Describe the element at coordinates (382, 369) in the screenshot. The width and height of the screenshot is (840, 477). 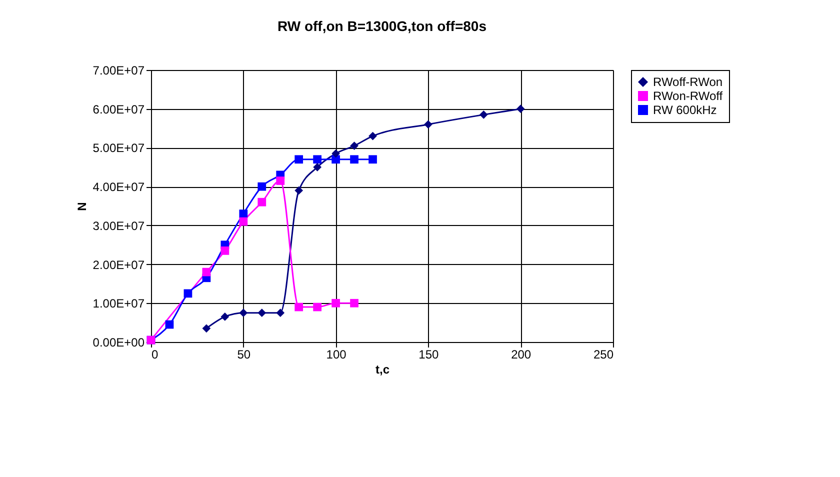
I see `x-axis-title: t,c` at that location.